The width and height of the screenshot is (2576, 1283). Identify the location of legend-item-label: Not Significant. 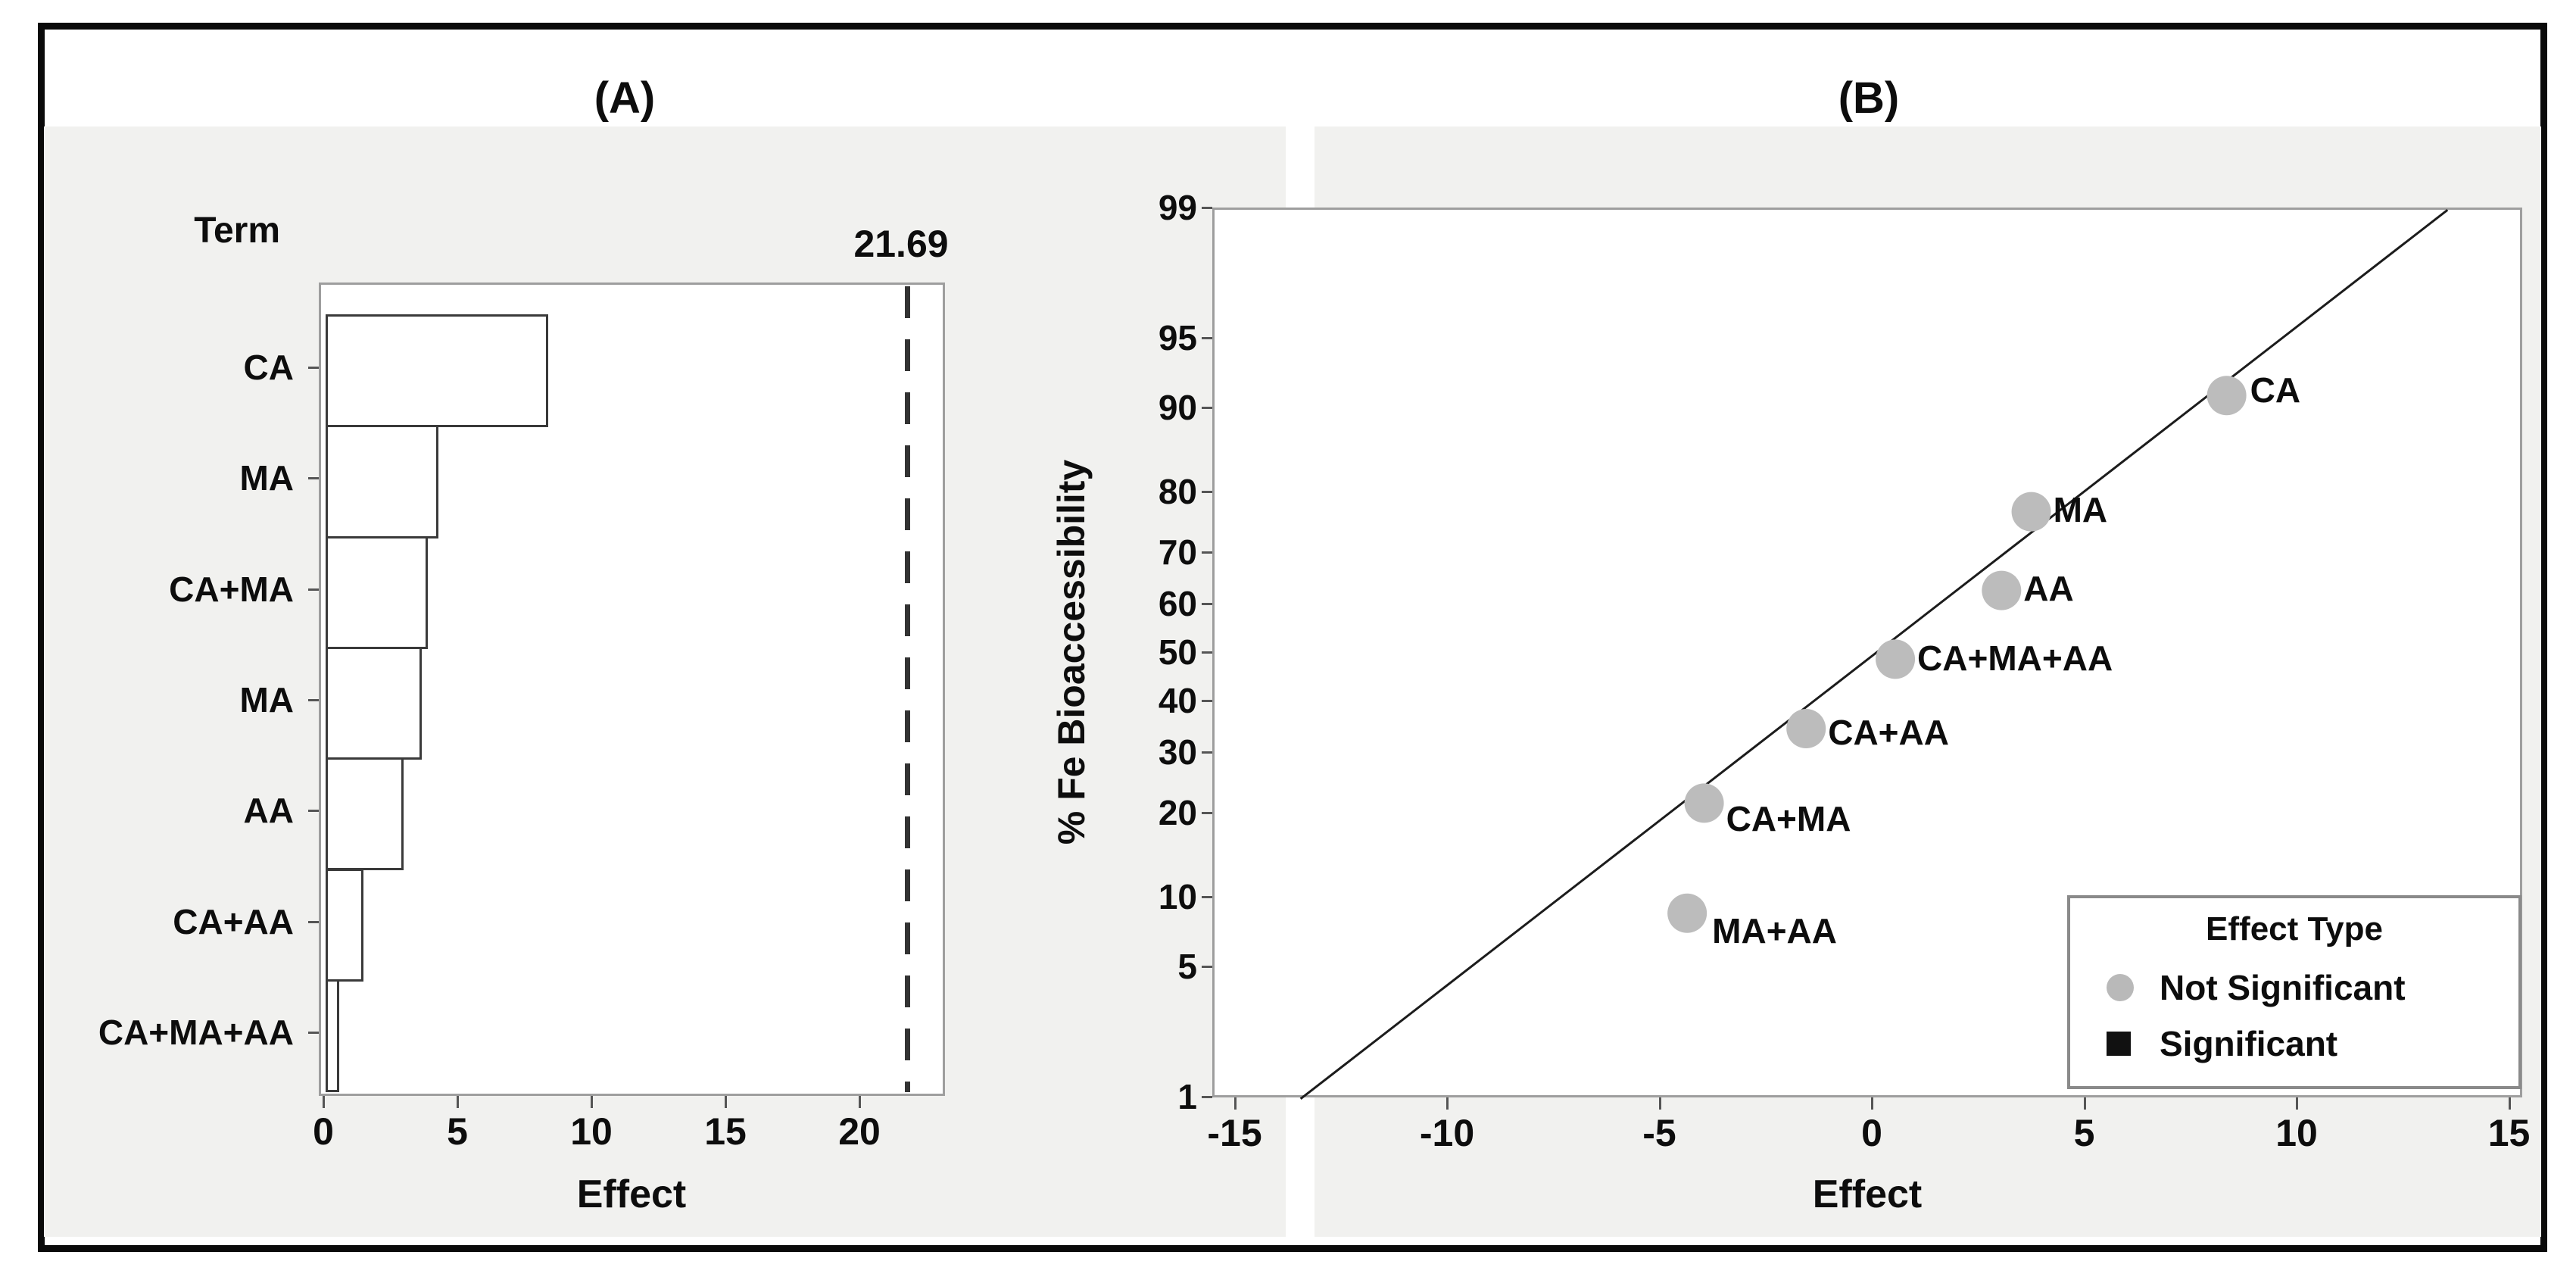
(2283, 987).